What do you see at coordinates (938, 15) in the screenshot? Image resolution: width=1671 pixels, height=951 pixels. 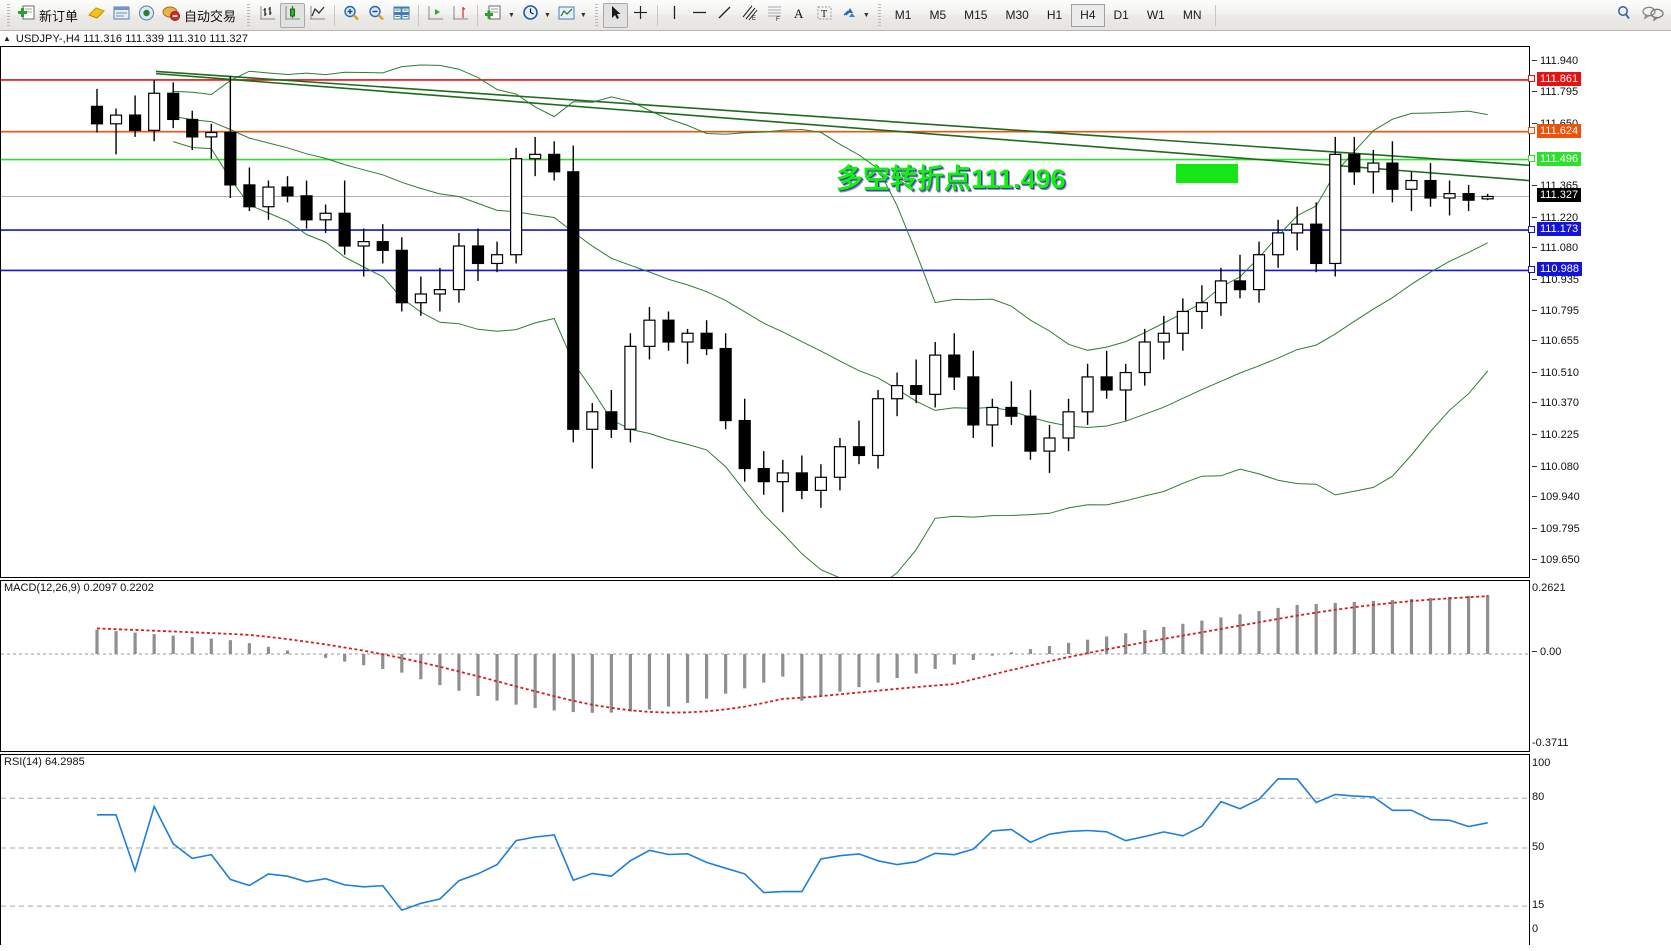 I see `timeframe-m5: M5` at bounding box center [938, 15].